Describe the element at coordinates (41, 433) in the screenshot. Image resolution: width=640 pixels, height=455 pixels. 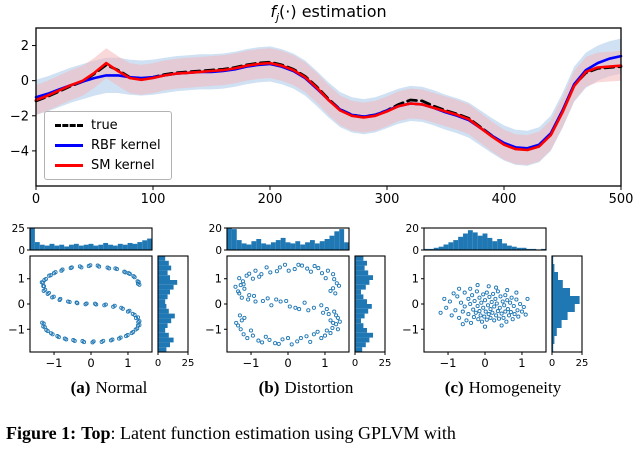
I see `figure-caption-label: Figure 1:` at that location.